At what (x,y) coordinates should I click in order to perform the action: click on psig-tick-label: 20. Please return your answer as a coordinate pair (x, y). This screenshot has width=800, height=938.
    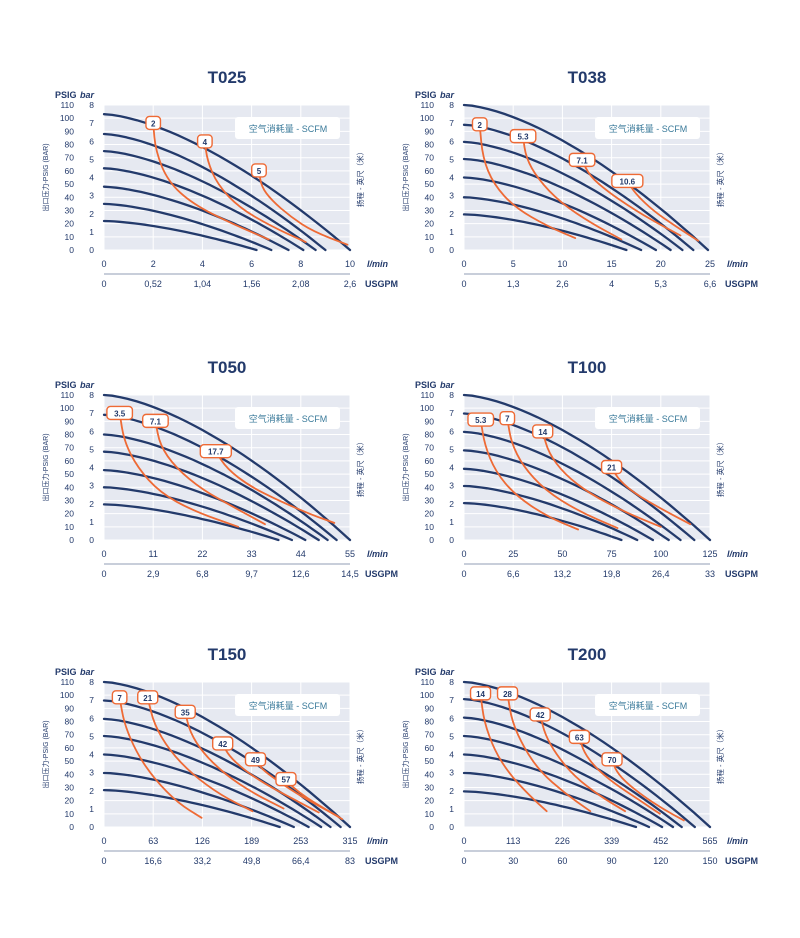
    Looking at the image, I should click on (70, 514).